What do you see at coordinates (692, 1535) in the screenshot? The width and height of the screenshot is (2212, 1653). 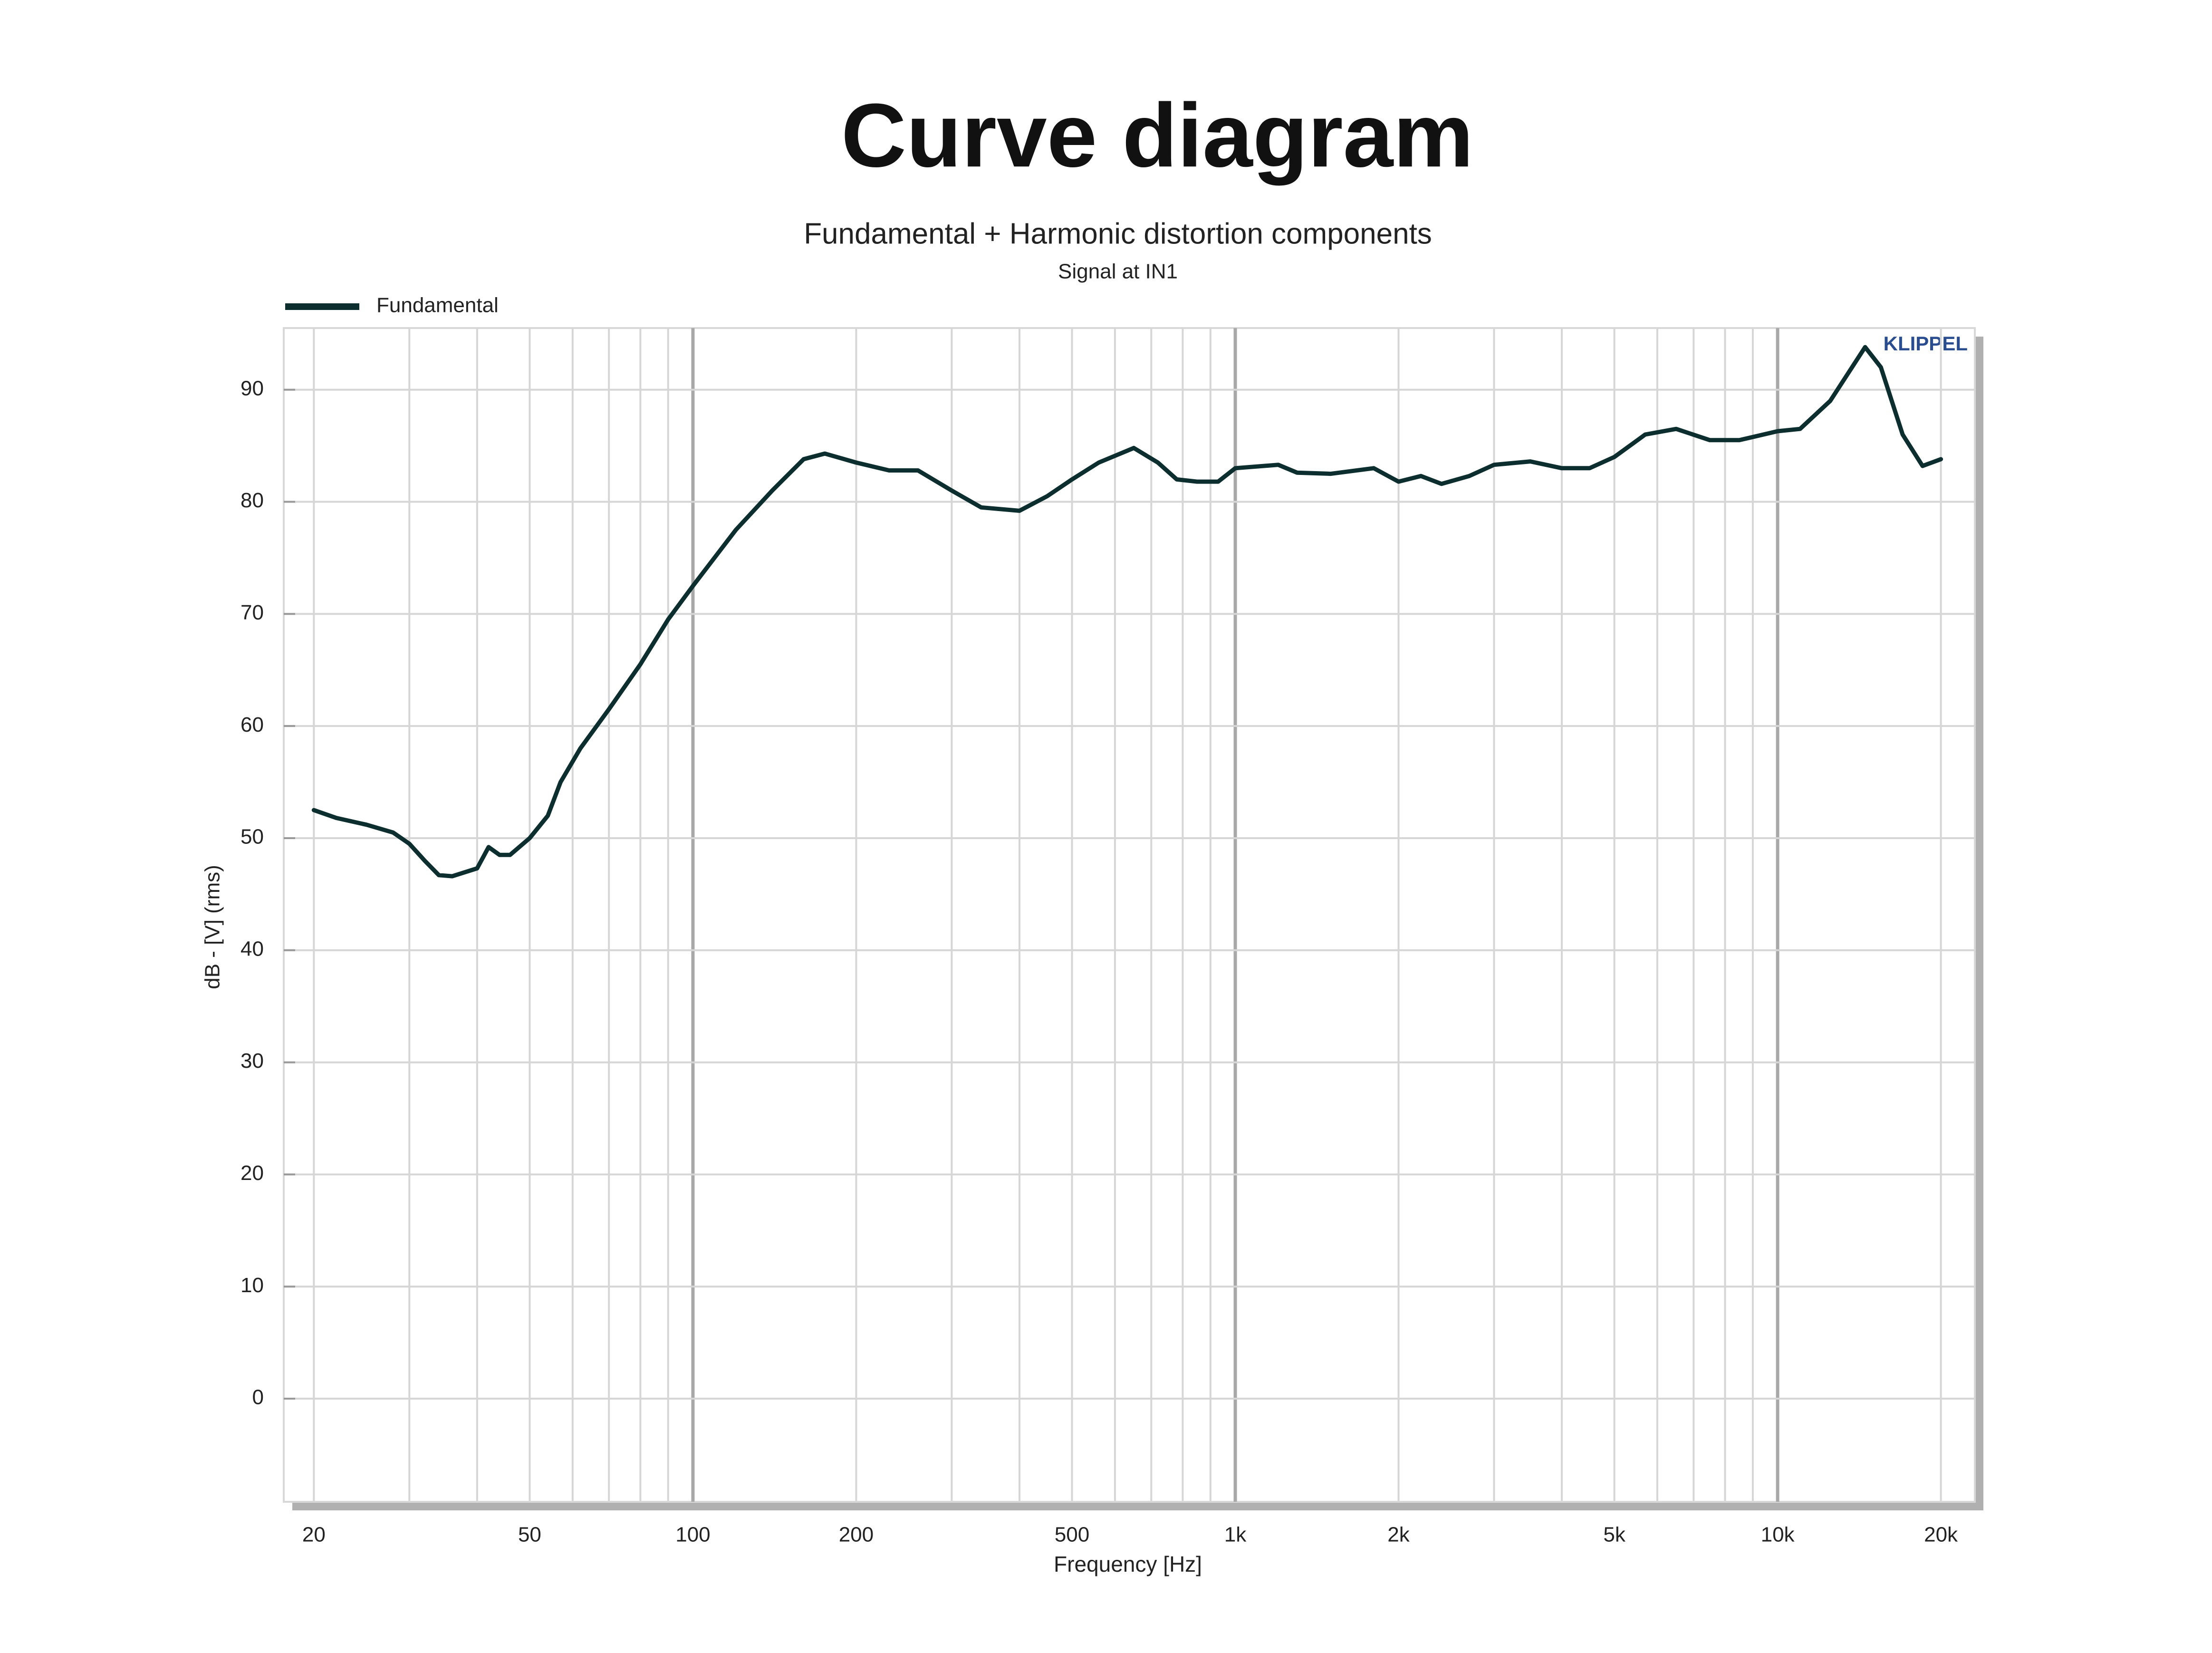 I see `x-tick-label: 100` at bounding box center [692, 1535].